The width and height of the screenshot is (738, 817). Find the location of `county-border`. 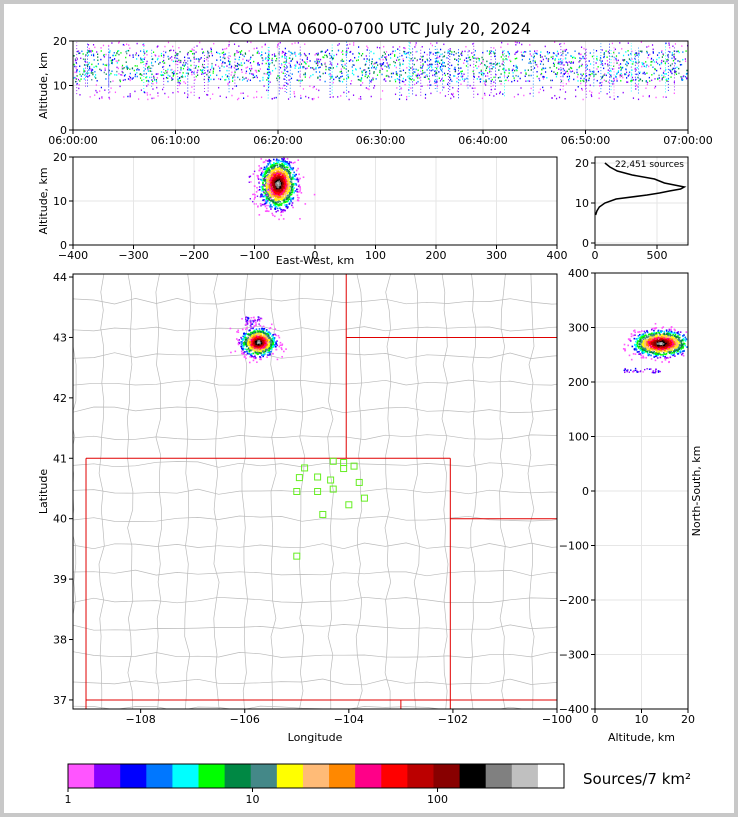

county-border is located at coordinates (502, 491).